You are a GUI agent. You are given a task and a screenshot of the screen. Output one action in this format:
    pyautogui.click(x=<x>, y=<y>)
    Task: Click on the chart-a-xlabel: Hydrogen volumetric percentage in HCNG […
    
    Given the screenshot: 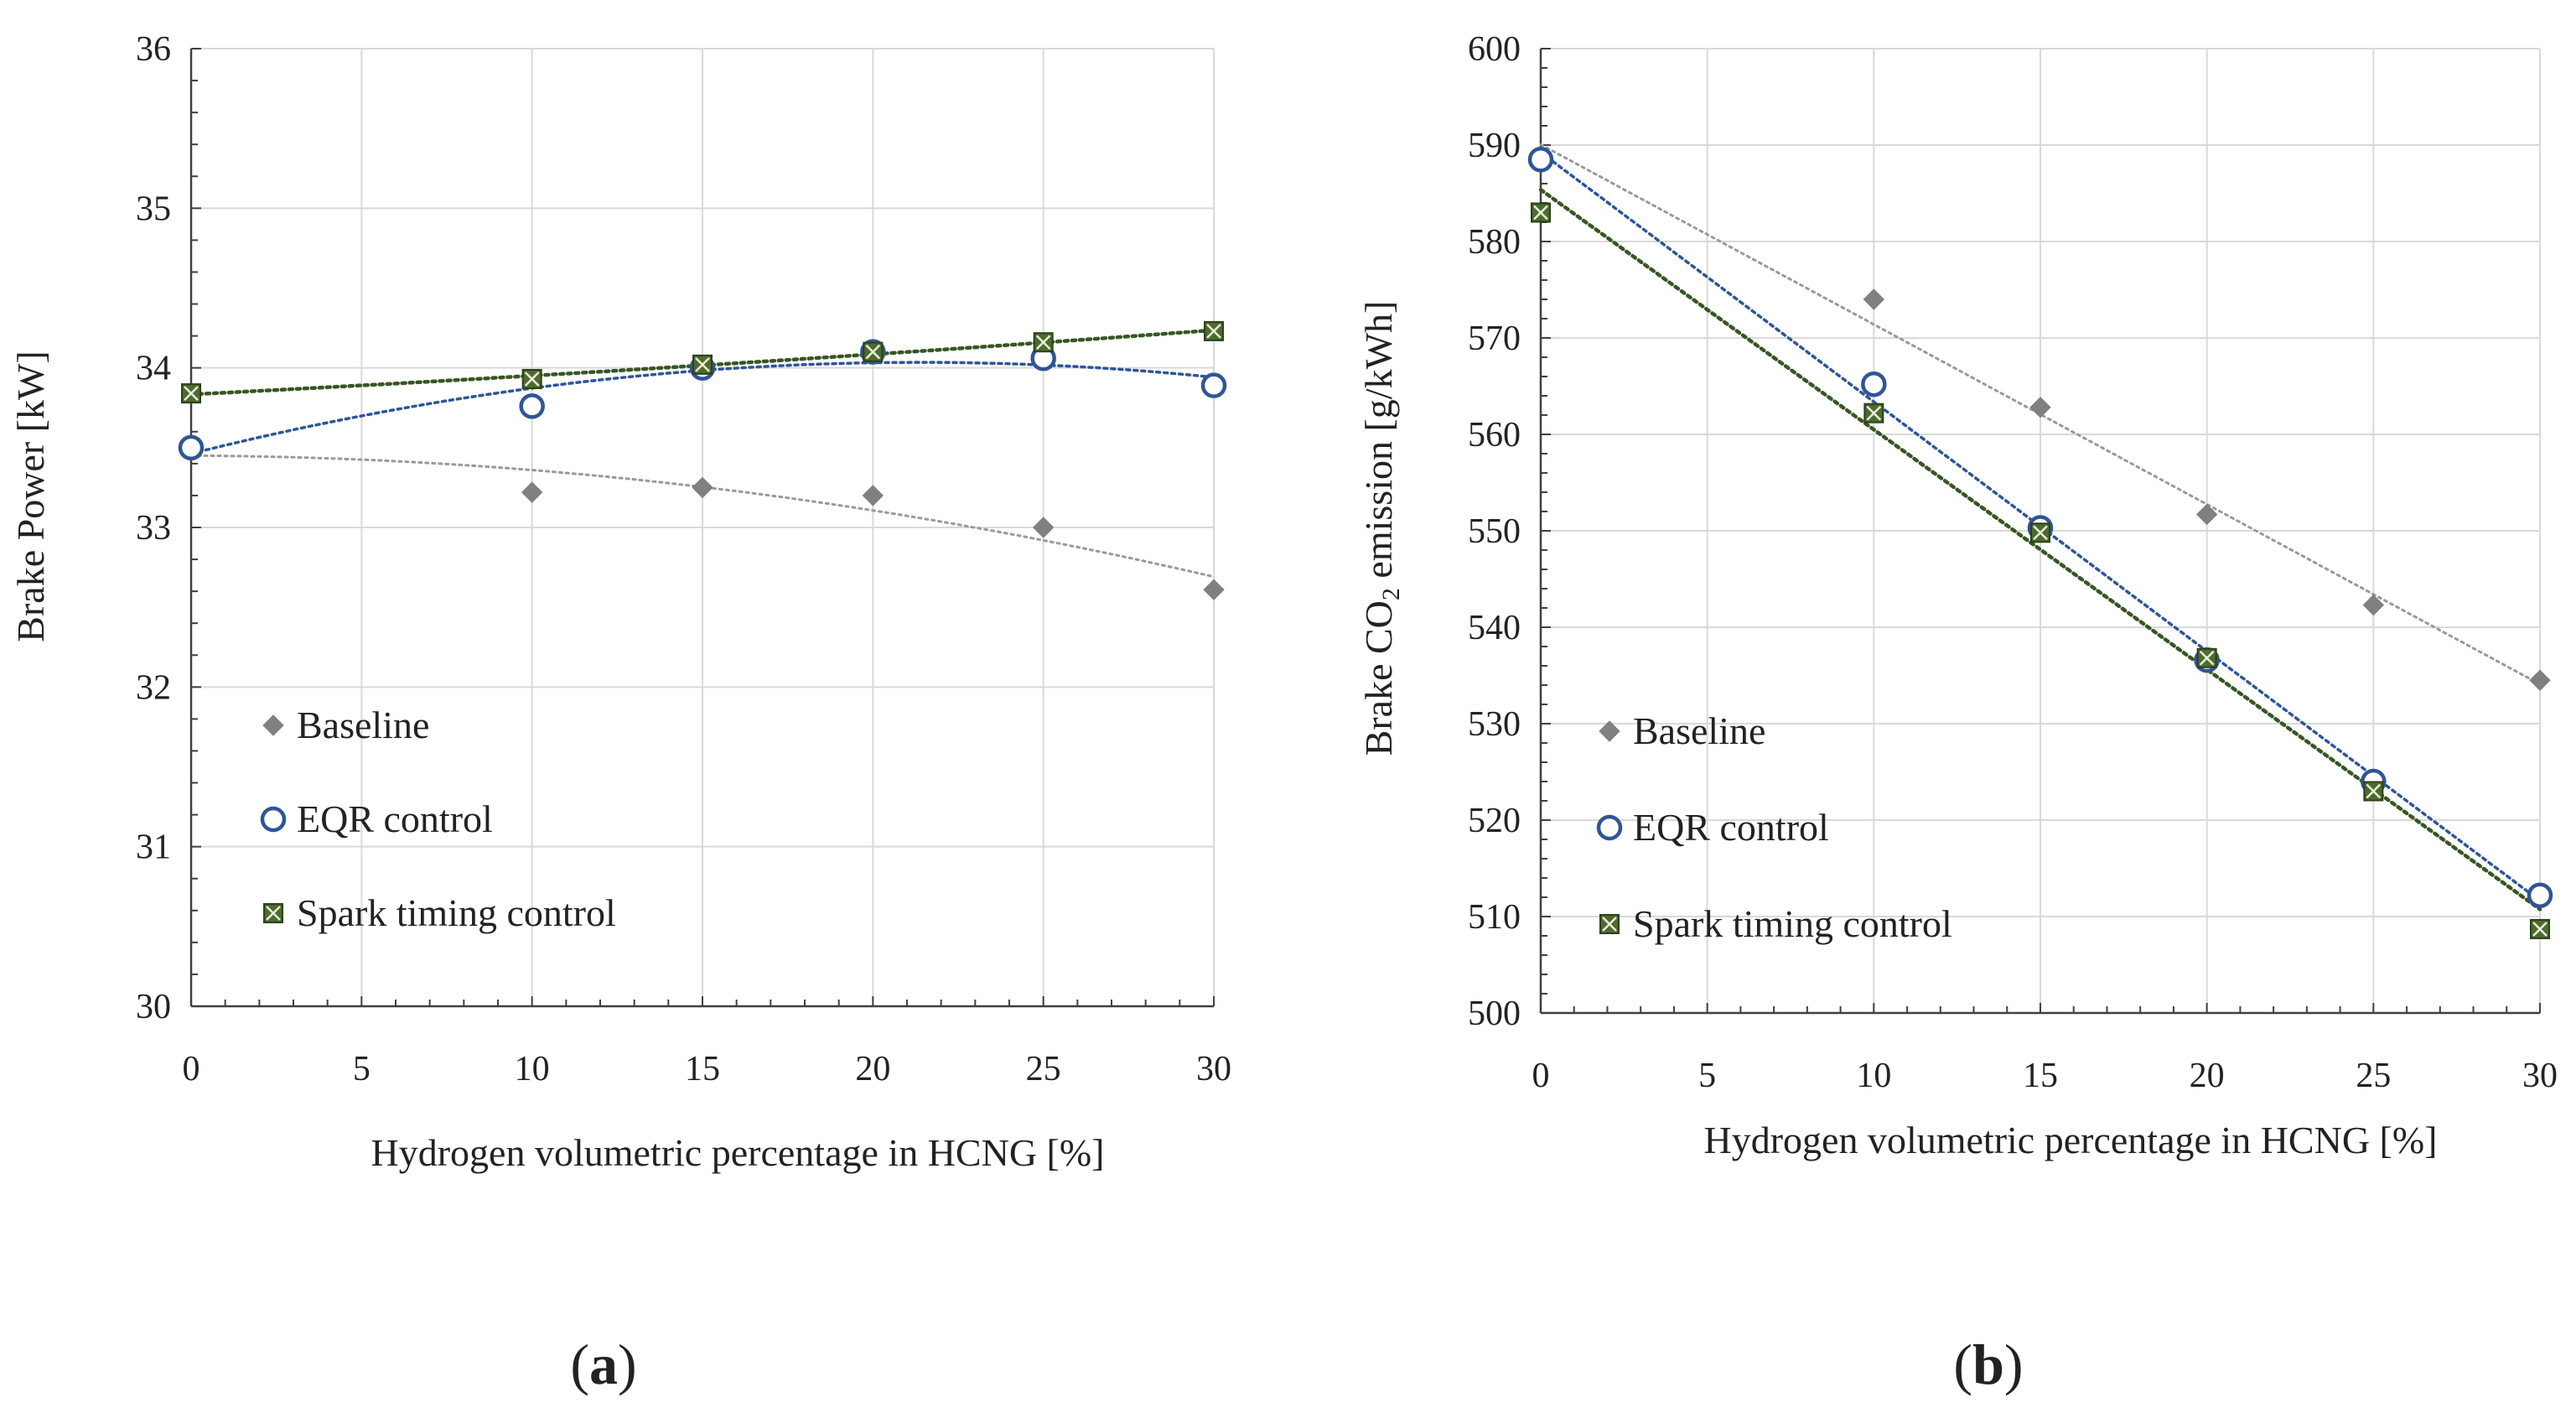 What is the action you would take?
    pyautogui.click(x=738, y=1152)
    